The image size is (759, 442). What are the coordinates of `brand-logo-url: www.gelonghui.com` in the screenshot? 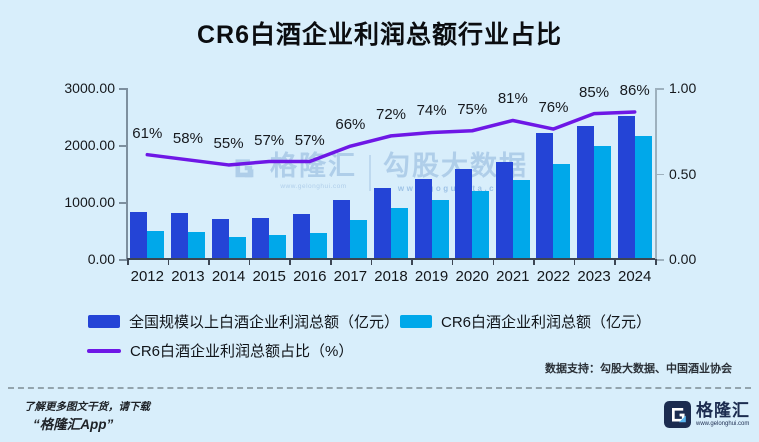 It's located at (723, 424).